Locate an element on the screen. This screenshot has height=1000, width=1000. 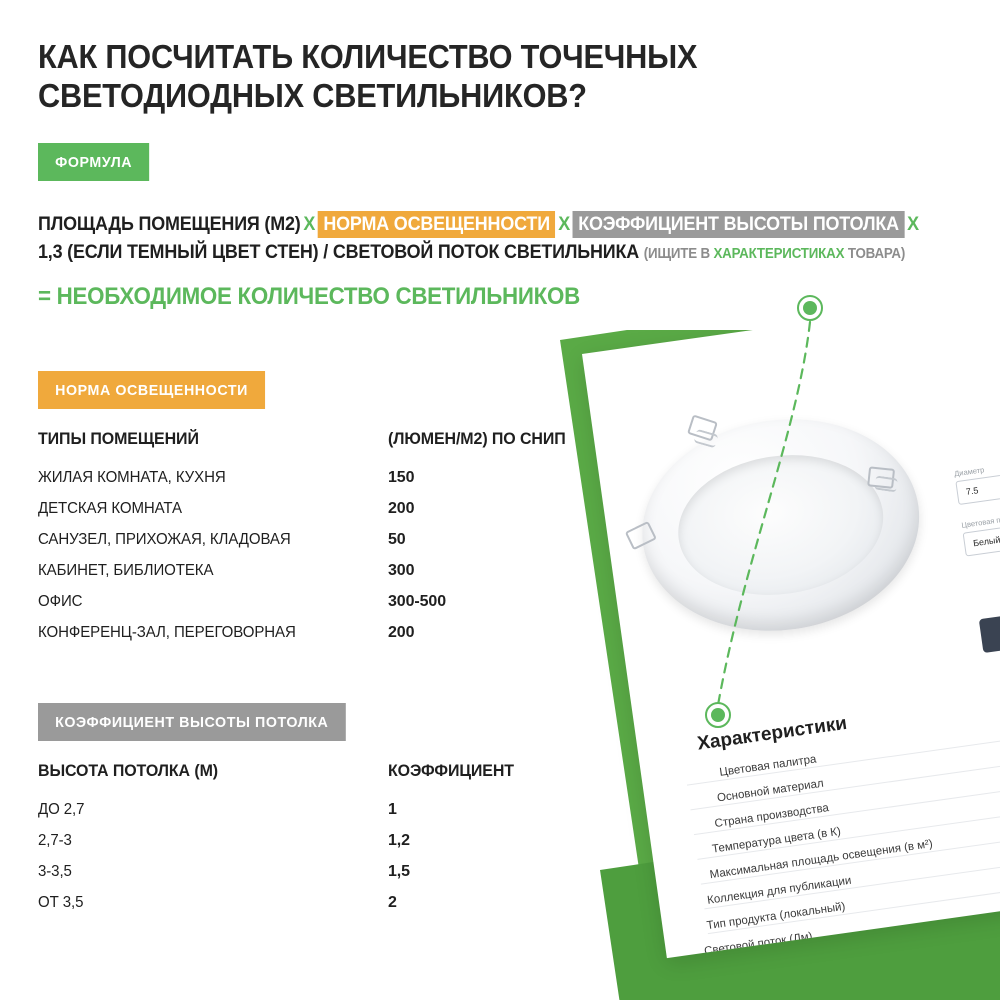
cell-ceiling-height: 3-3,5 is located at coordinates (55, 871).